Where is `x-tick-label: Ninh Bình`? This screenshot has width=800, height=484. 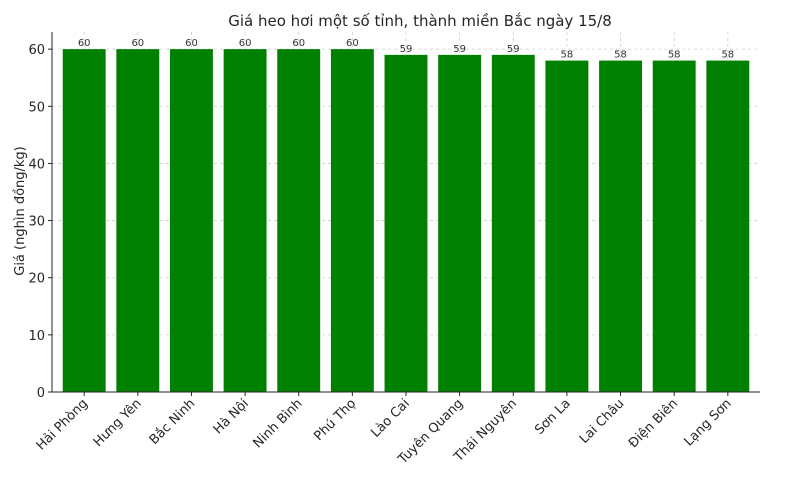 x-tick-label: Ninh Bình is located at coordinates (277, 423).